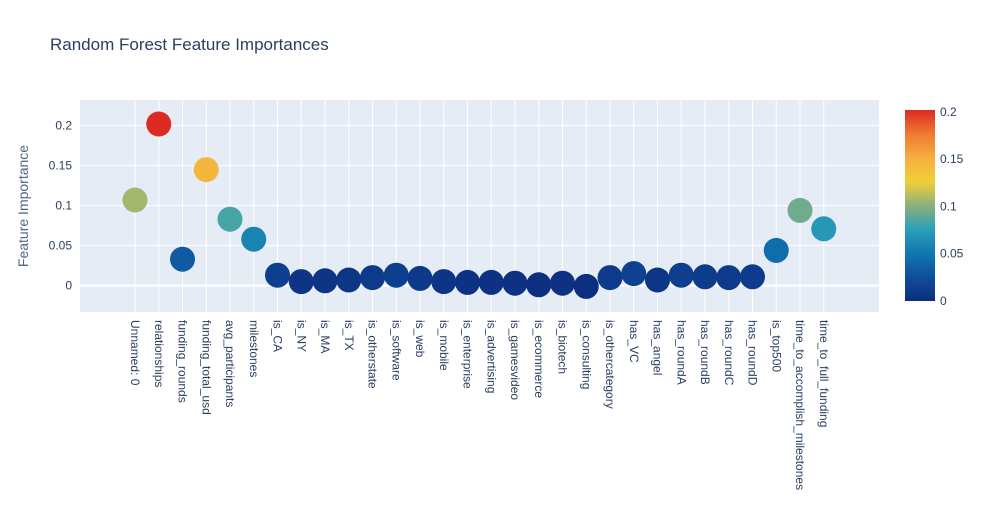  Describe the element at coordinates (952, 159) in the screenshot. I see `colorbar-tick-label: 0.15` at that location.